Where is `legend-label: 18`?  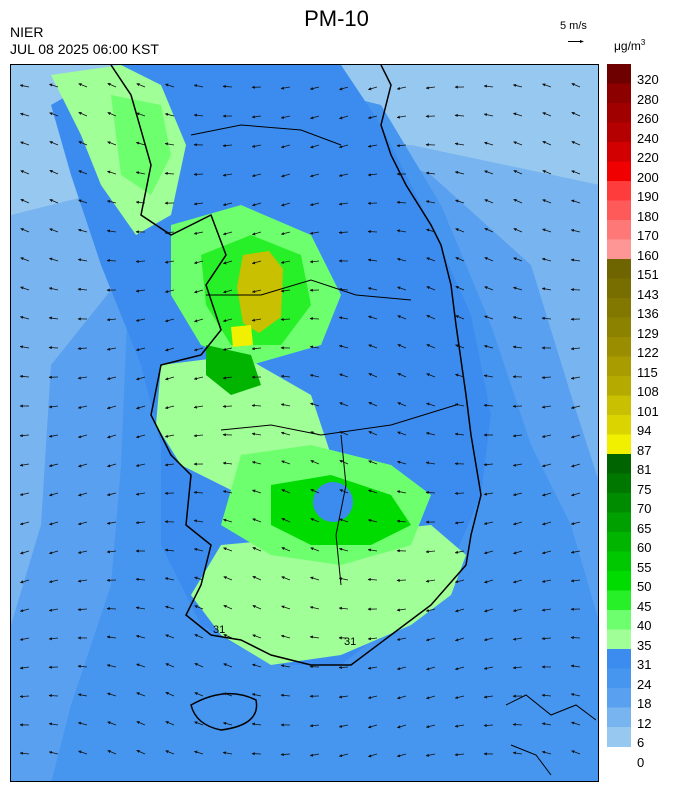
legend-label: 18 is located at coordinates (644, 703).